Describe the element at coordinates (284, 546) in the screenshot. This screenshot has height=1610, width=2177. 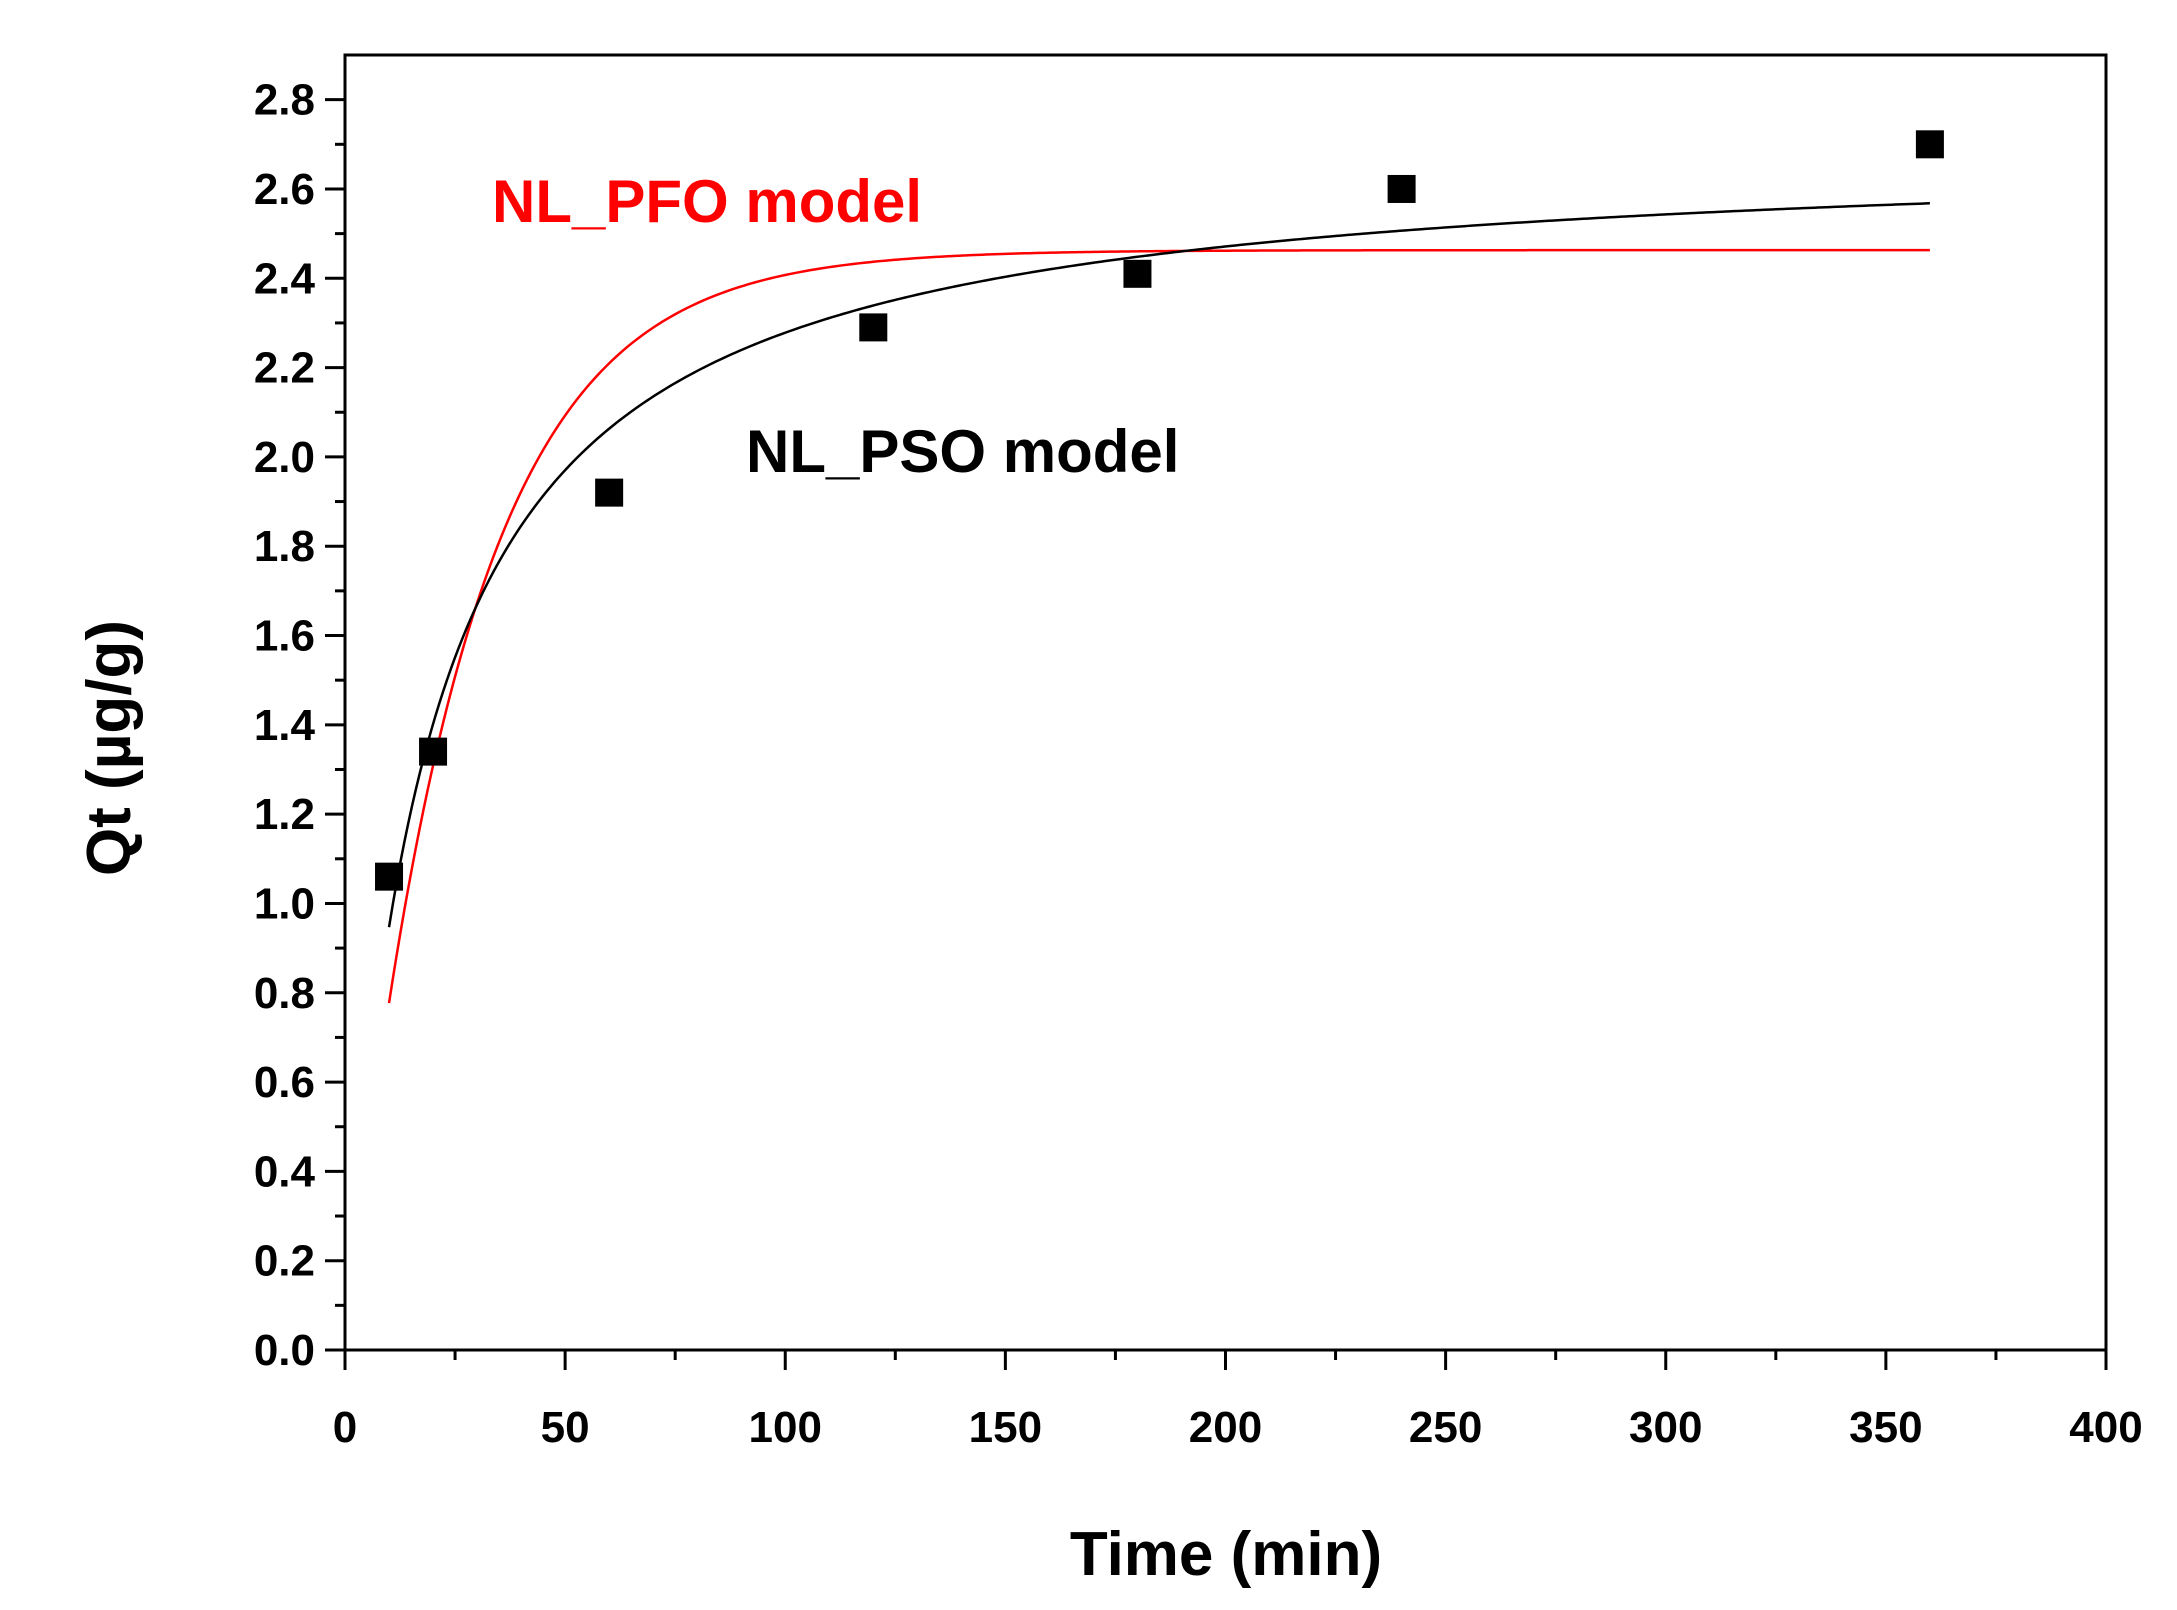
I see `y-tick-label: 1.8` at that location.